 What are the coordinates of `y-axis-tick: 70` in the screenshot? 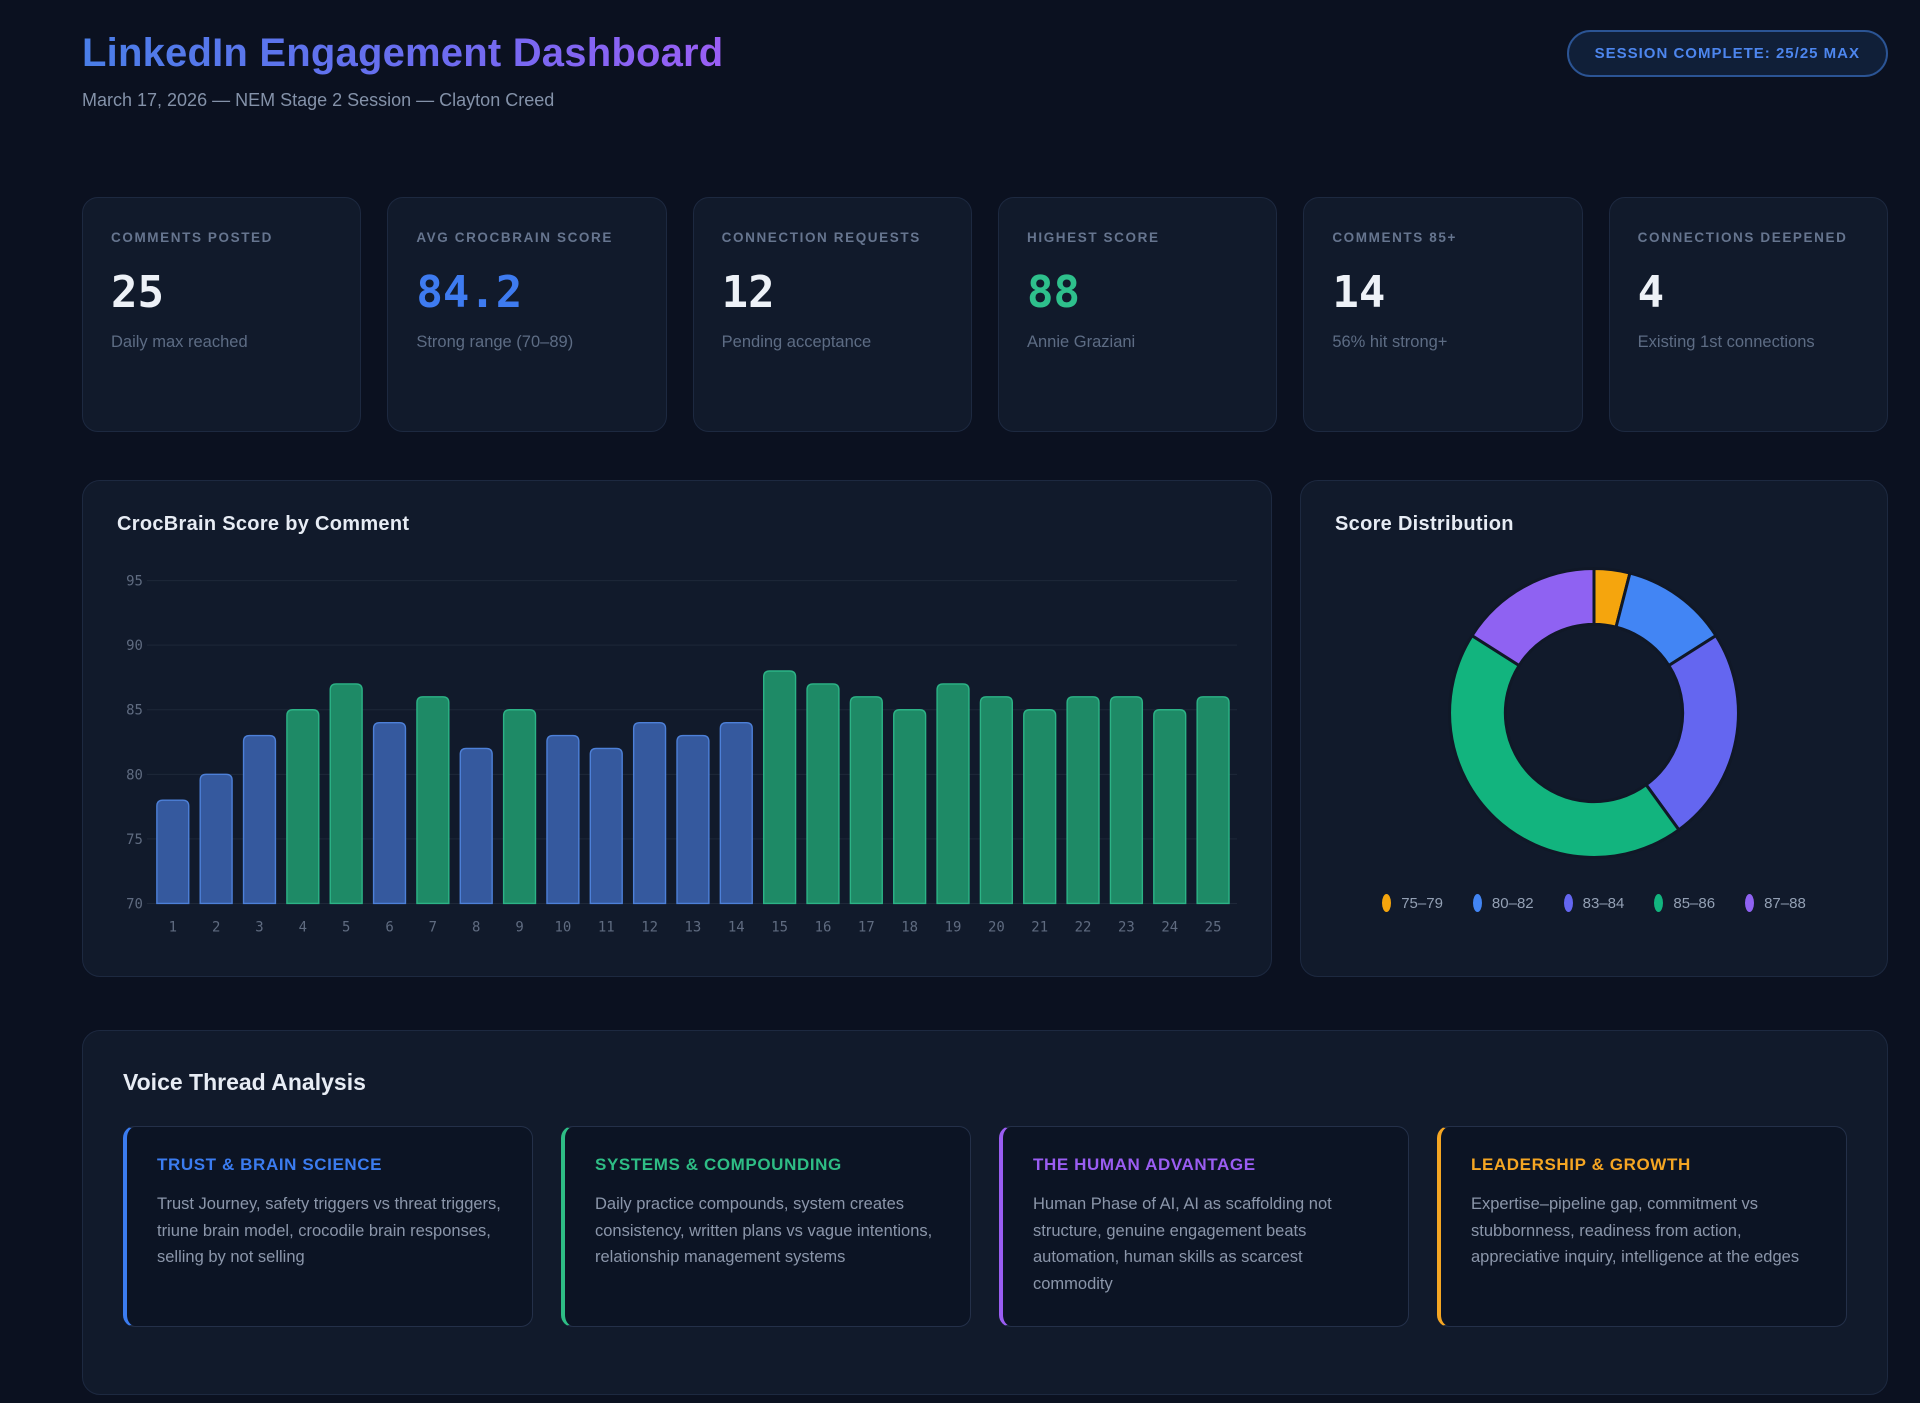 It's located at (134, 904).